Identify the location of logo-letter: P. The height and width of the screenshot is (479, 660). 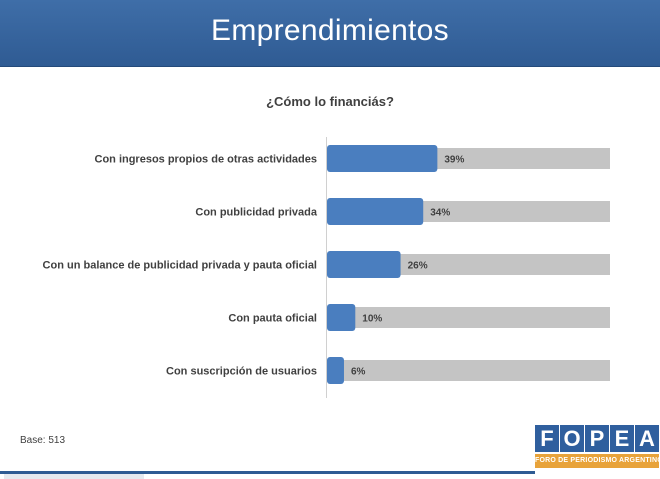
(597, 438).